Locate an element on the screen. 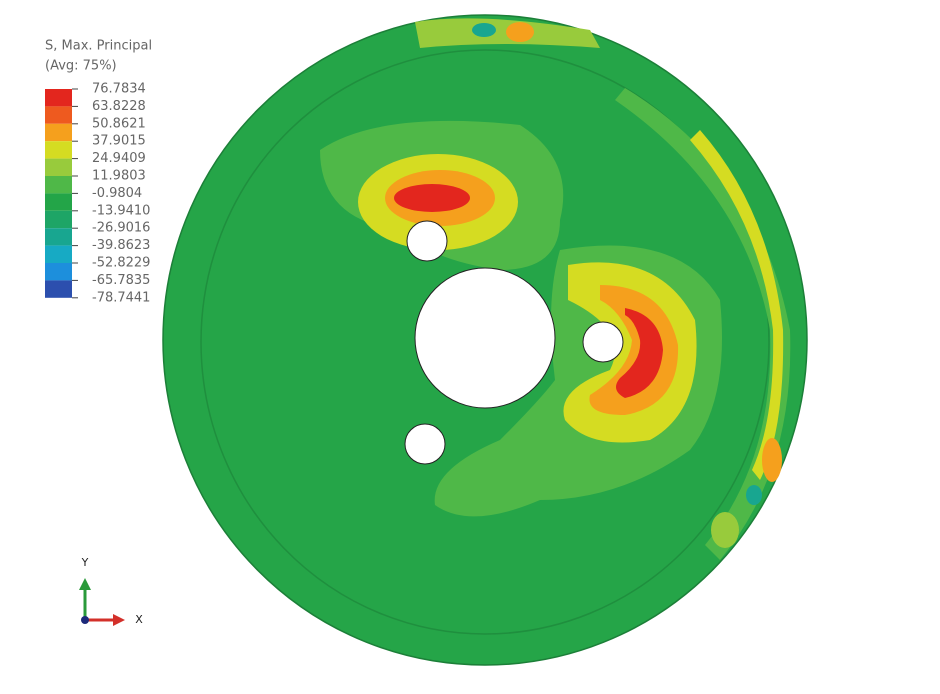  rim-hotspot is located at coordinates (772, 460).